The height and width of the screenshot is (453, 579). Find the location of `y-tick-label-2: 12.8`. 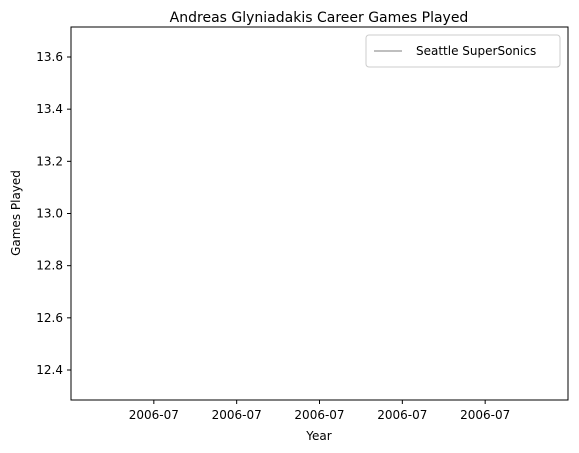

y-tick-label-2: 12.8 is located at coordinates (49, 266).